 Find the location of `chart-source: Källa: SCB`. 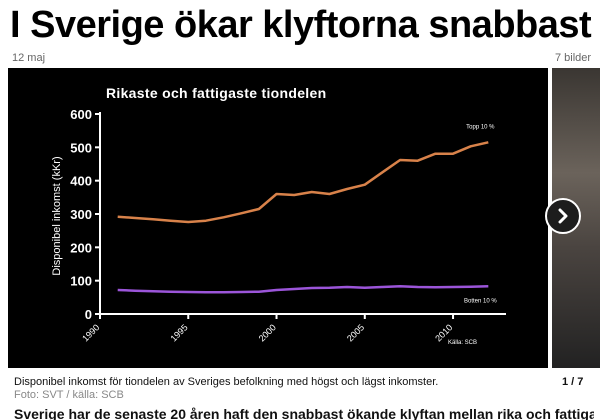

chart-source: Källa: SCB is located at coordinates (462, 343).